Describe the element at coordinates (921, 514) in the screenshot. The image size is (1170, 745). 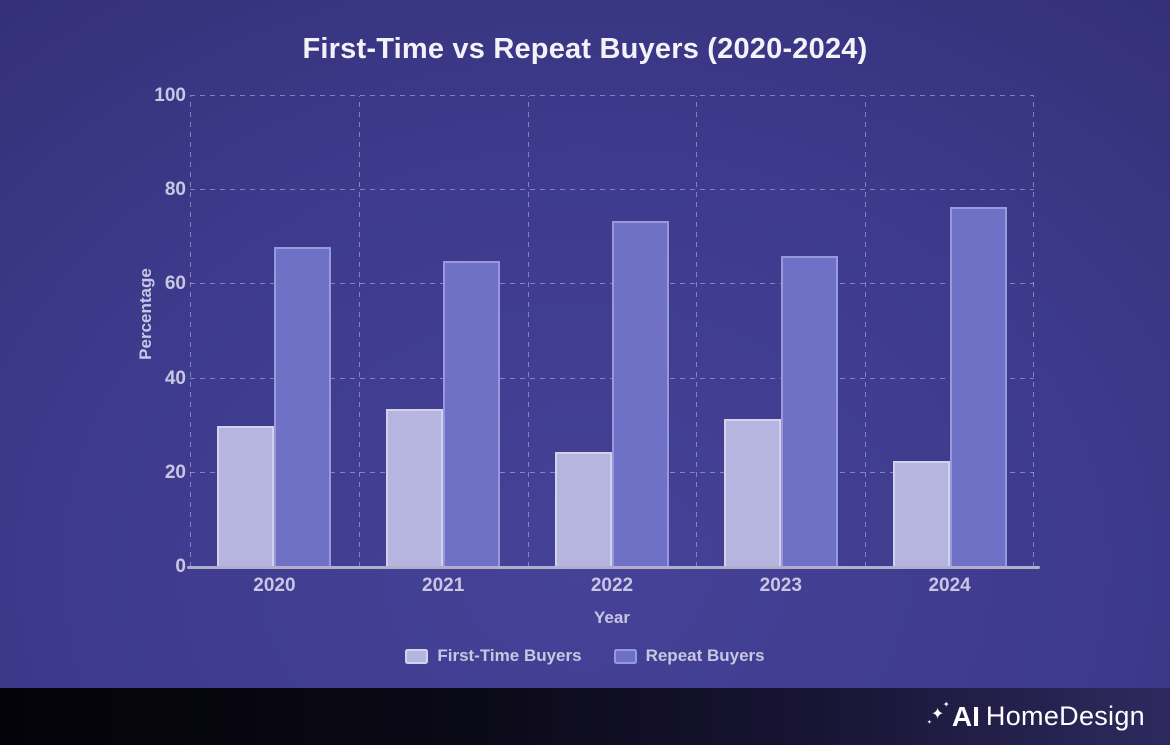
I see `bar-first-time-buyers-2024` at that location.